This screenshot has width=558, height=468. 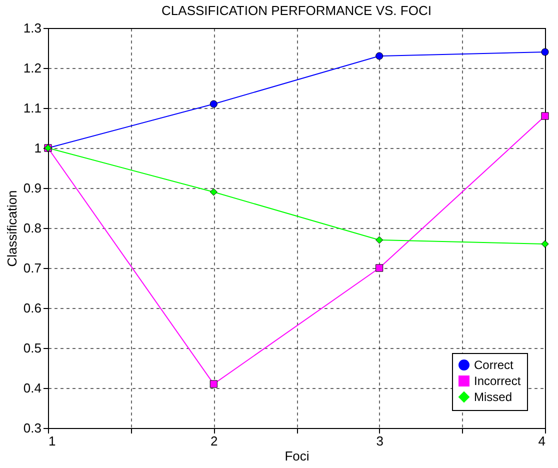 I want to click on y-tick-label: 0.5, so click(x=32, y=348).